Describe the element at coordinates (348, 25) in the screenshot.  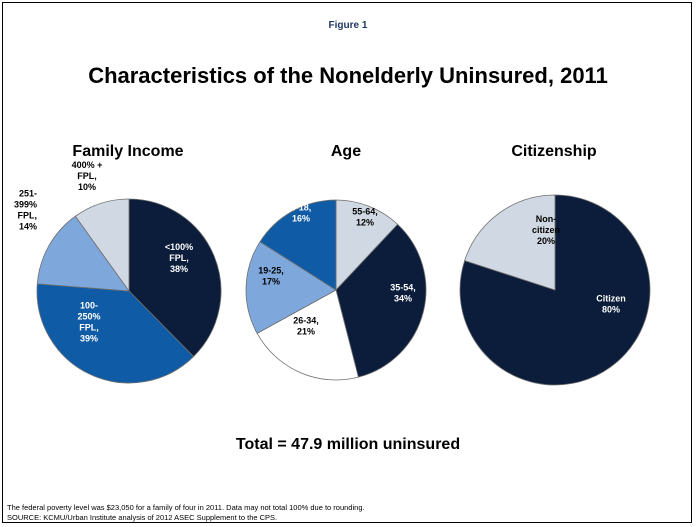
I see `figure-label: Figure 1` at that location.